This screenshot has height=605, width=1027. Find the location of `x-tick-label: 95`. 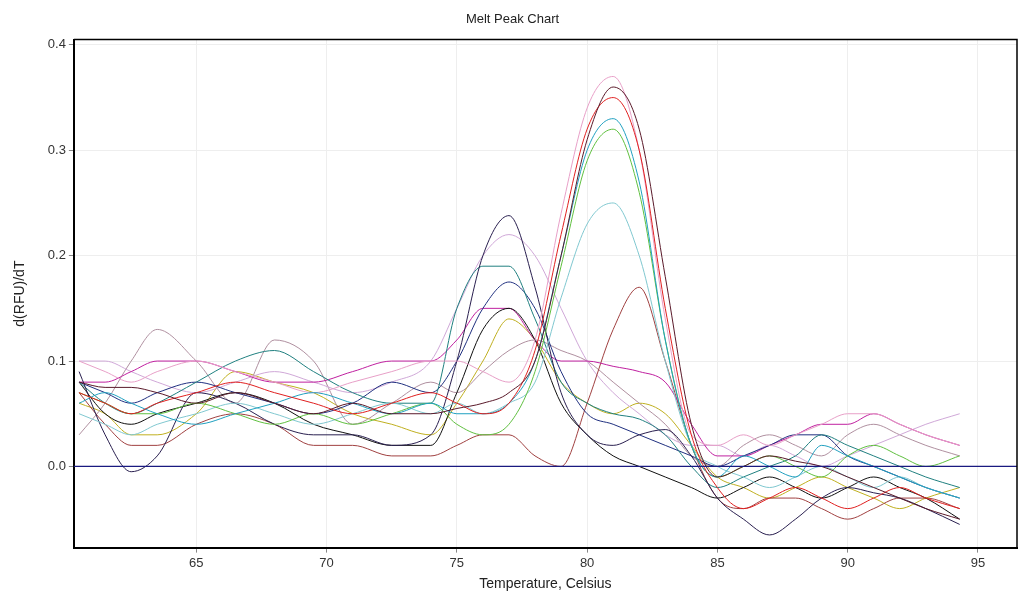

x-tick-label: 95 is located at coordinates (978, 562).